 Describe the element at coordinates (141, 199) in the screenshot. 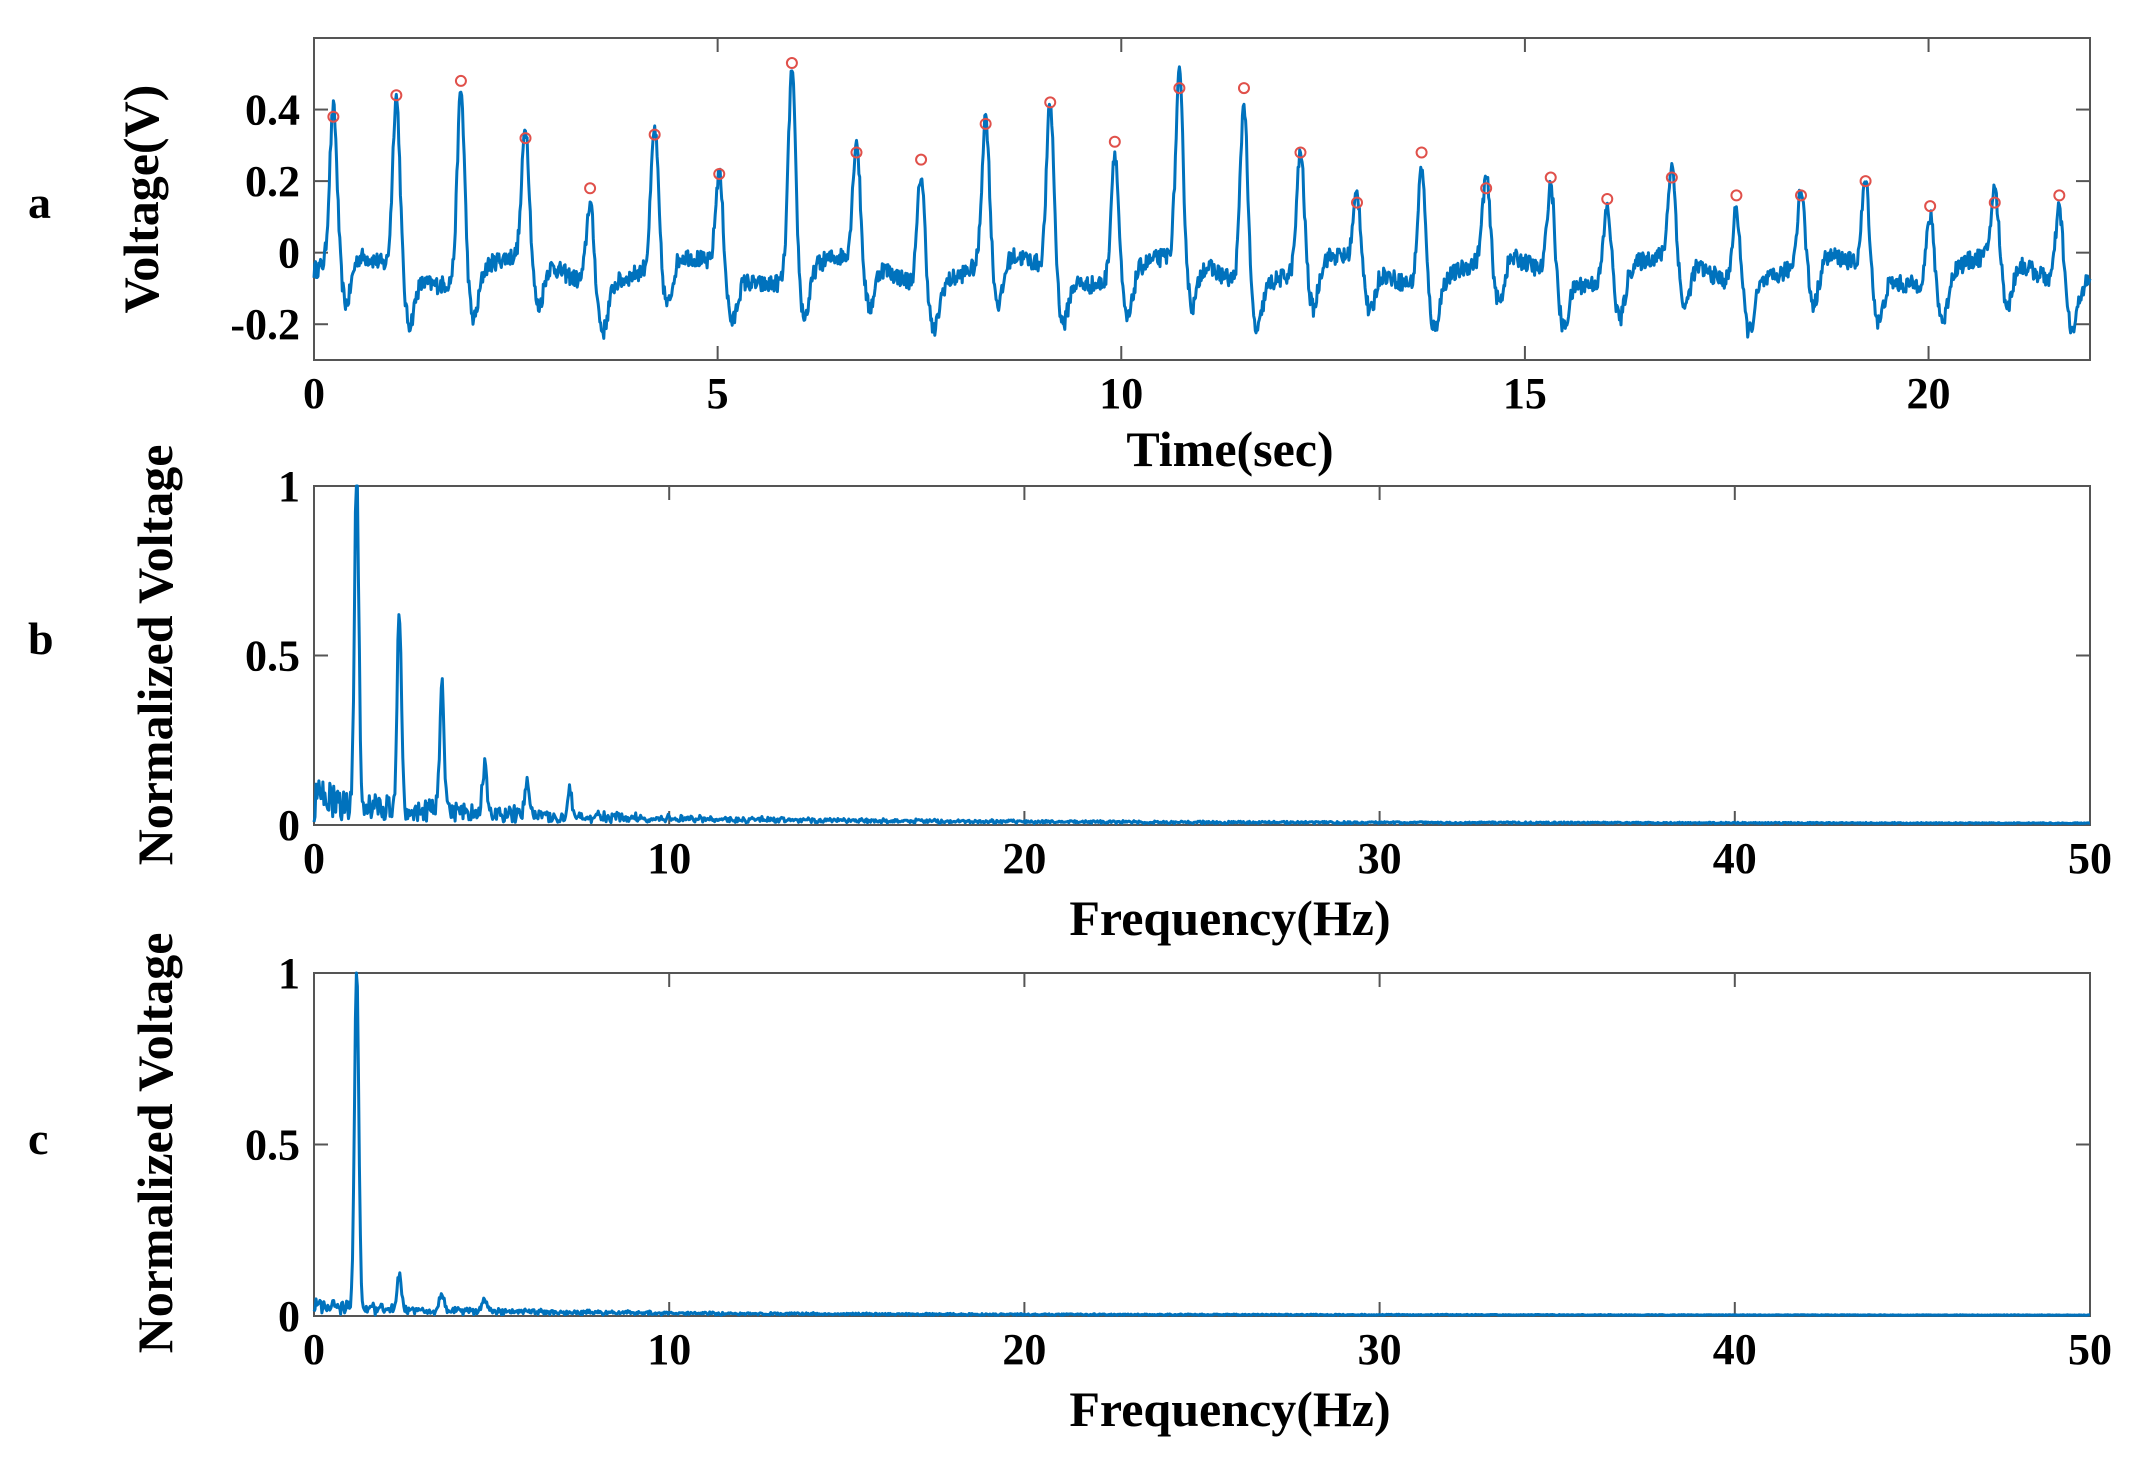

I see `panel-a-ylabel: Voltage(V)` at that location.